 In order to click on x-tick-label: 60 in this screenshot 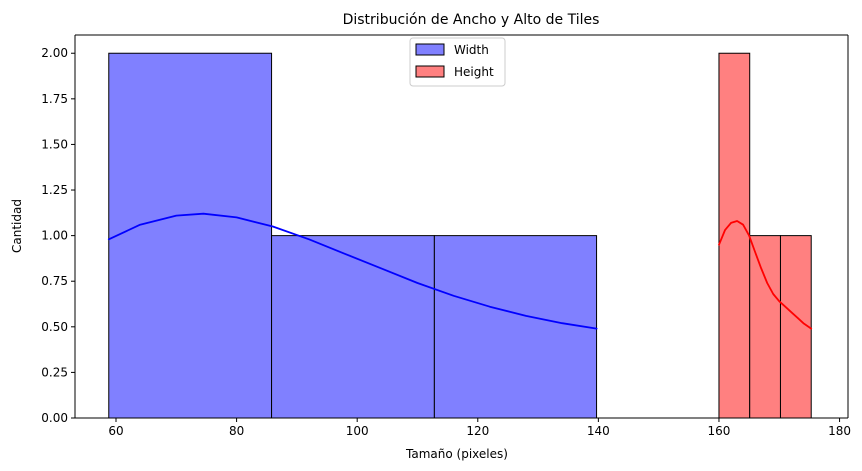, I will do `click(115, 431)`.